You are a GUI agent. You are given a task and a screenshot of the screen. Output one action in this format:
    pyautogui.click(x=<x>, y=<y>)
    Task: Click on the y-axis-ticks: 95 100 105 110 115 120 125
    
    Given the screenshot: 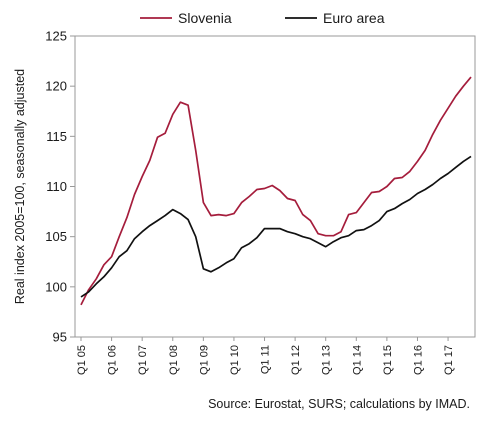 What is the action you would take?
    pyautogui.click(x=60, y=187)
    